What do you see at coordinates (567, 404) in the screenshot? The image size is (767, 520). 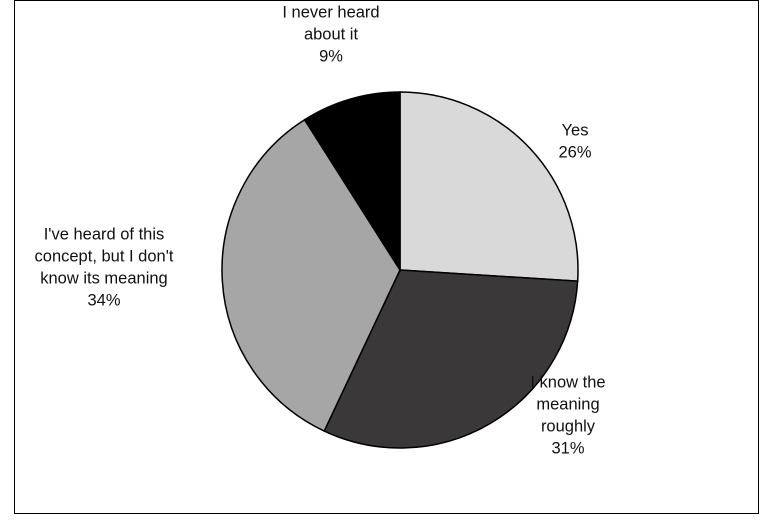 I see `slice-label-line: meaning` at bounding box center [567, 404].